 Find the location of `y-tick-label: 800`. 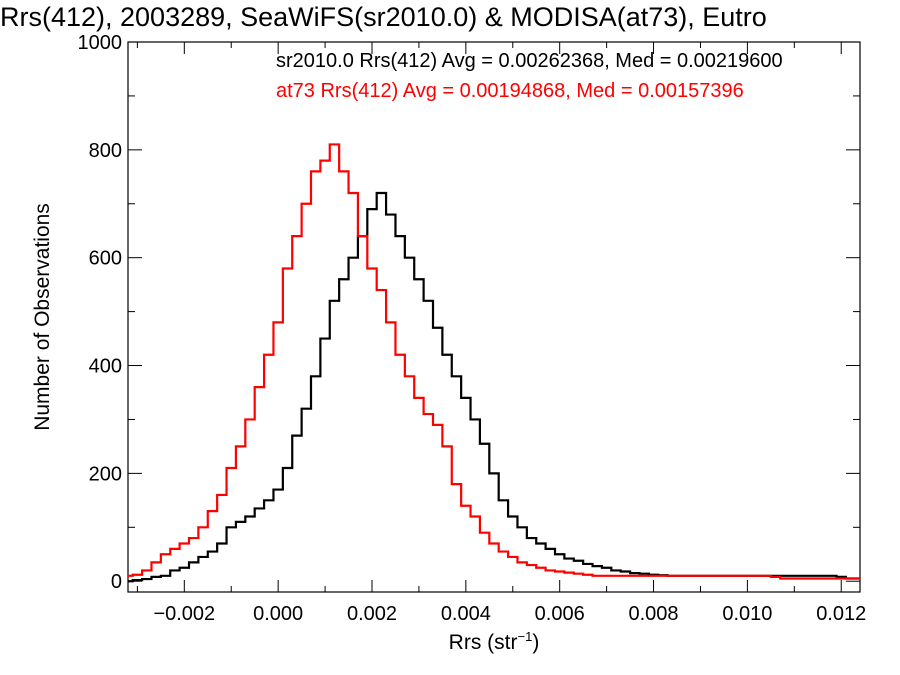

y-tick-label: 800 is located at coordinates (105, 151).